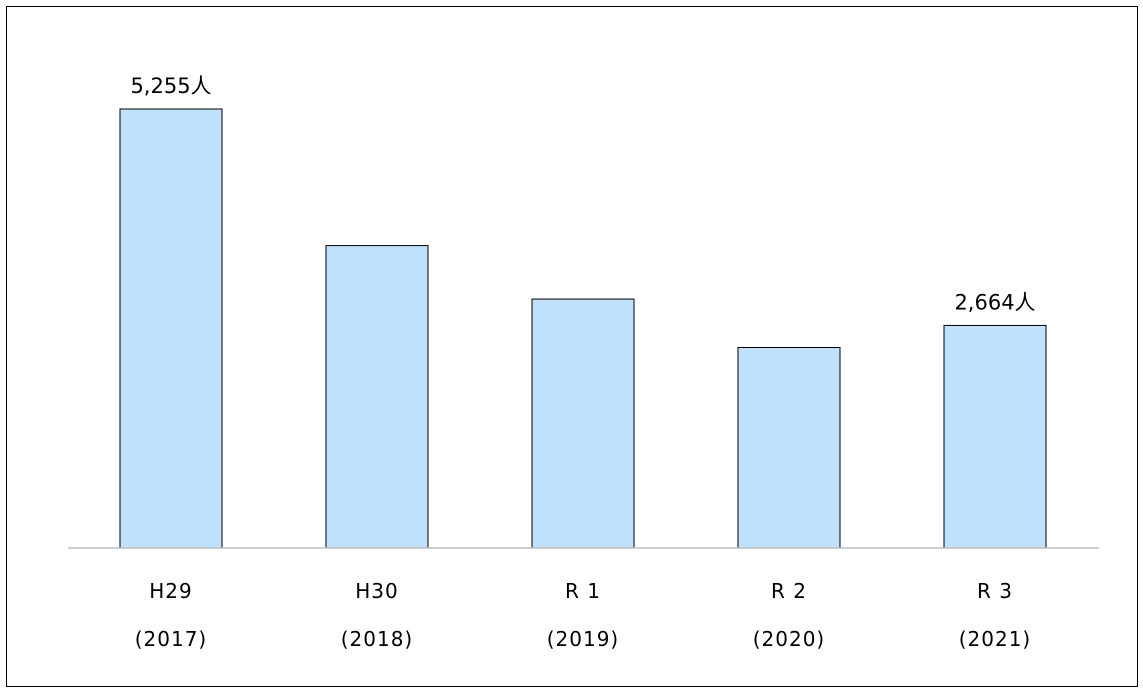  What do you see at coordinates (789, 591) in the screenshot?
I see `x-tick-label-4: R 2` at bounding box center [789, 591].